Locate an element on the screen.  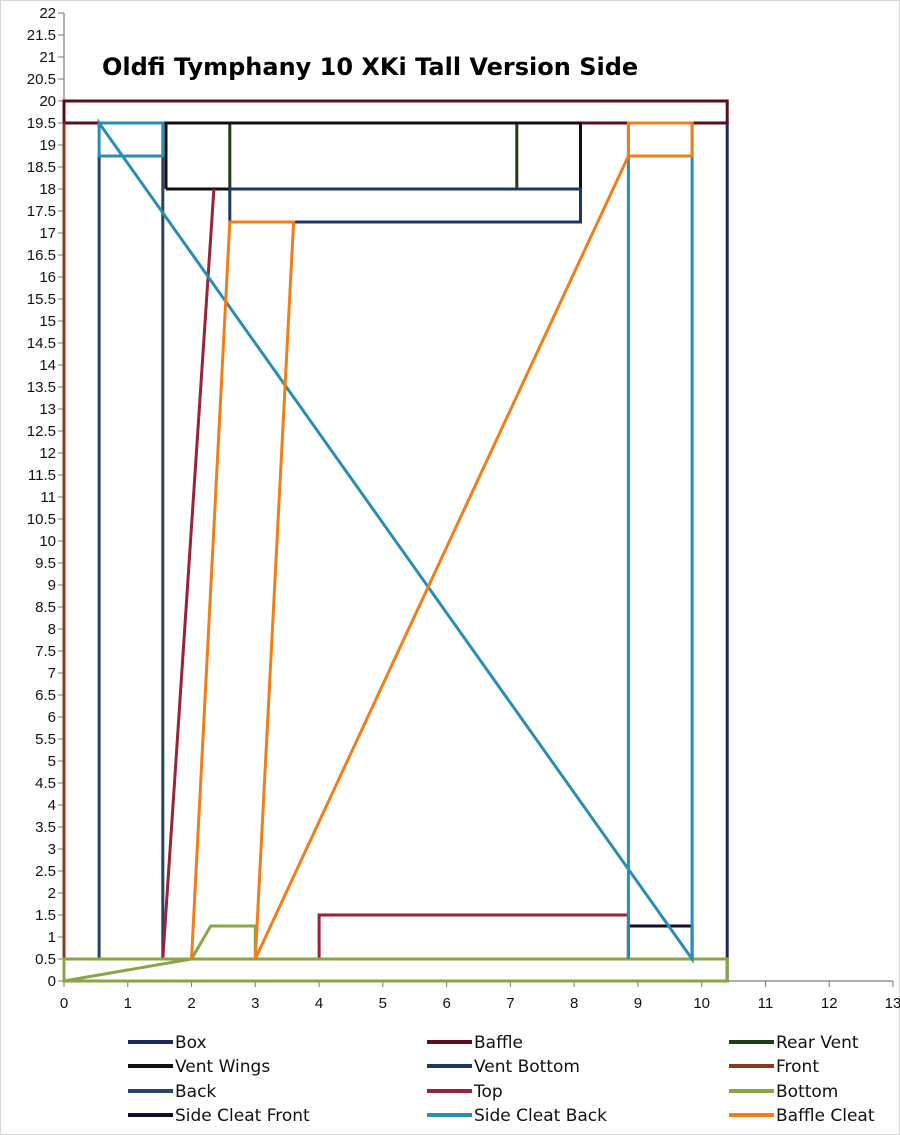
y-tick-label: 6.5 is located at coordinates (45, 695).